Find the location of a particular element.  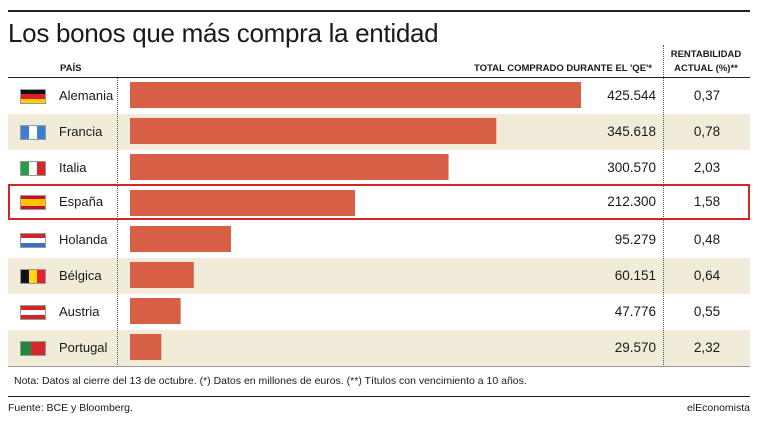

bar-alemania is located at coordinates (355, 95).